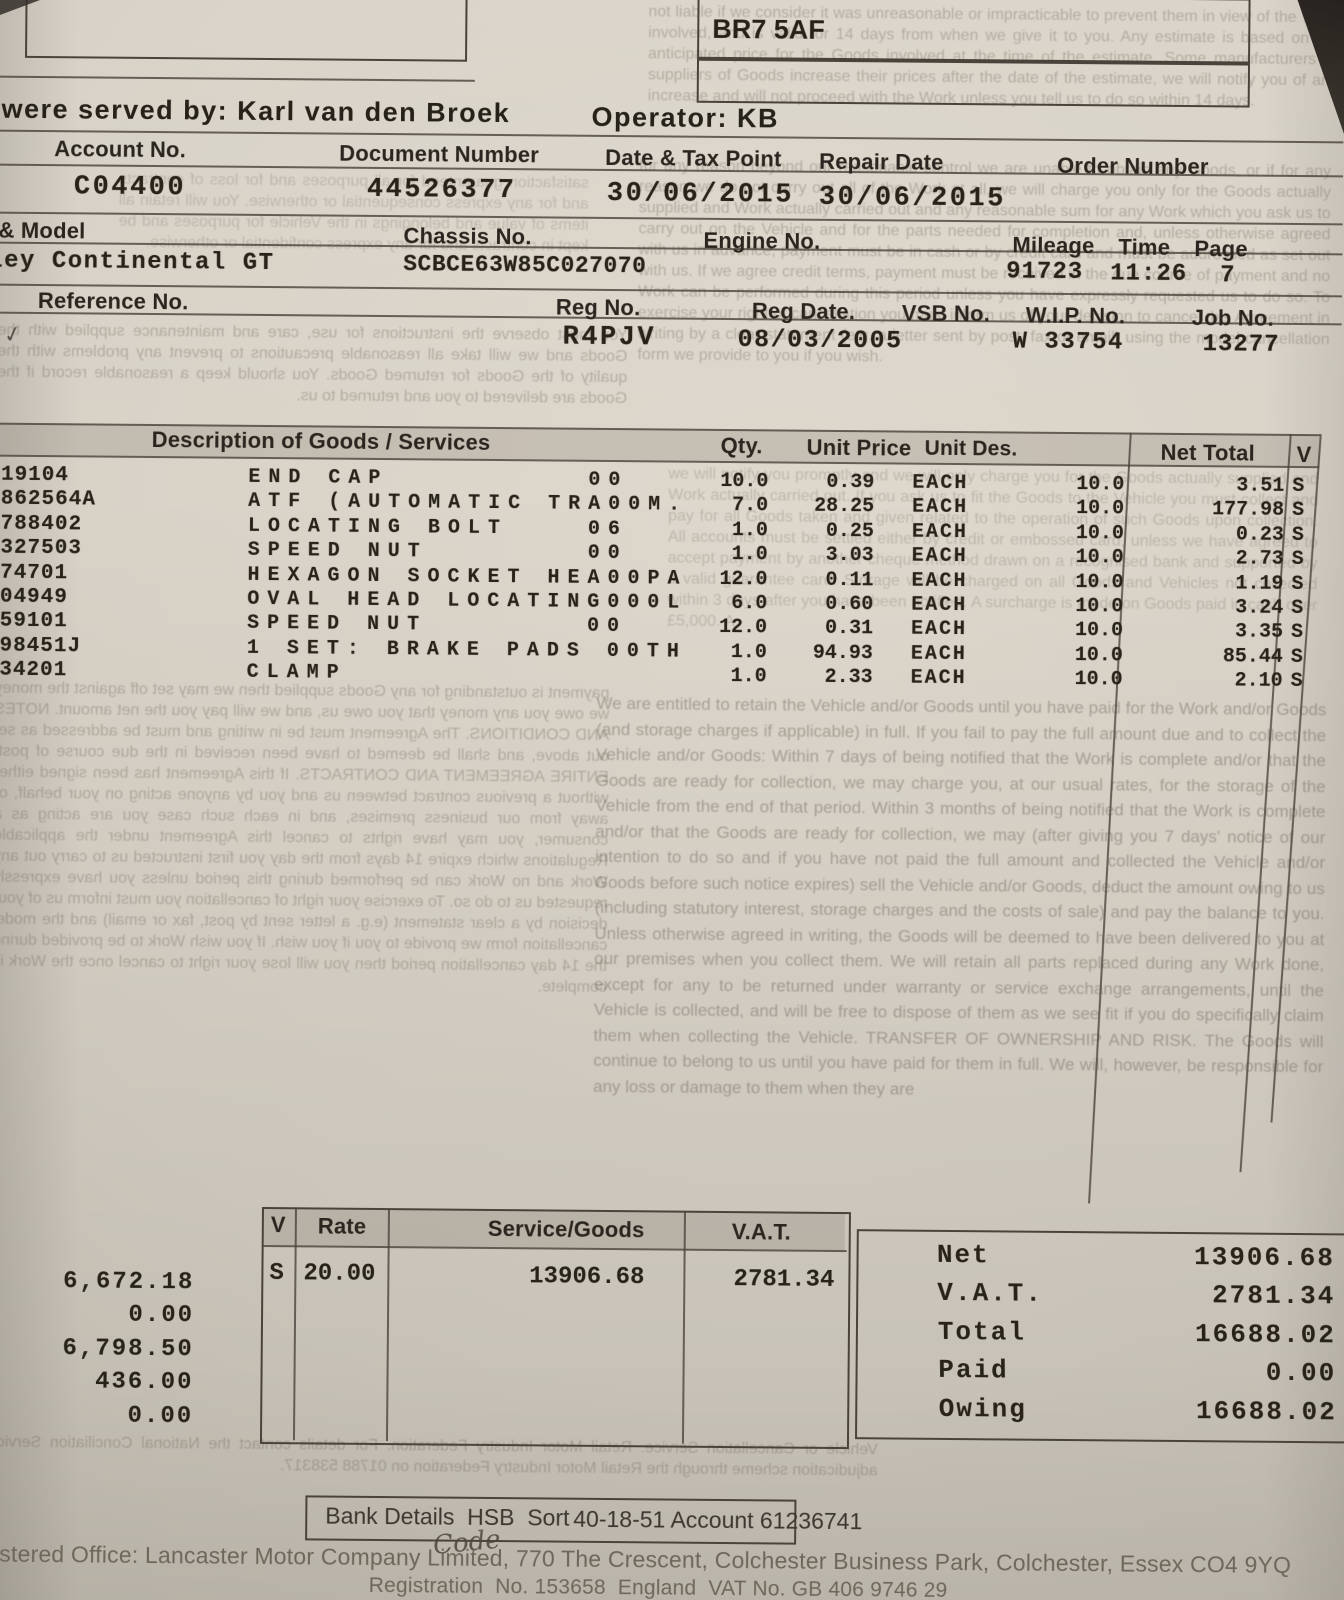 The height and width of the screenshot is (1600, 1344). Describe the element at coordinates (762, 240) in the screenshot. I see `engine-no-label: Engine No.` at that location.